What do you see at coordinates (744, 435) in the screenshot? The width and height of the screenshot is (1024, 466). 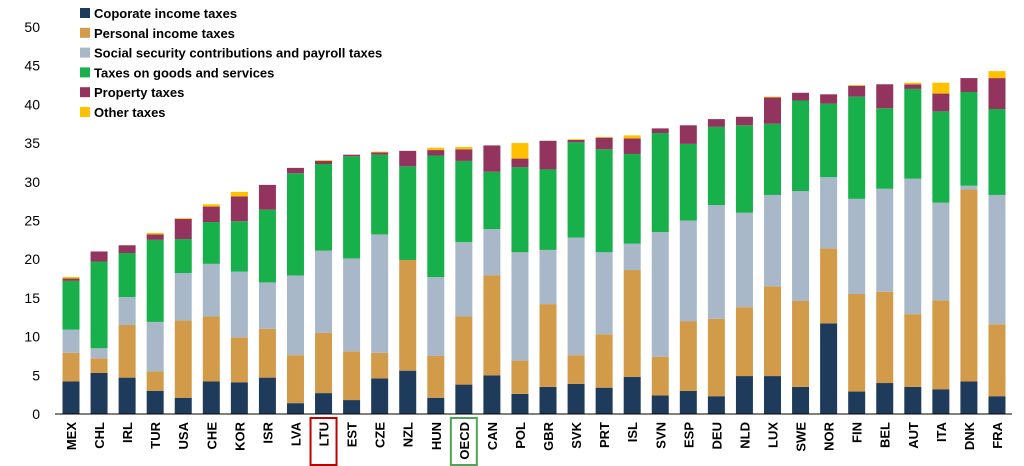 I see `x-tick-label: NLD` at bounding box center [744, 435].